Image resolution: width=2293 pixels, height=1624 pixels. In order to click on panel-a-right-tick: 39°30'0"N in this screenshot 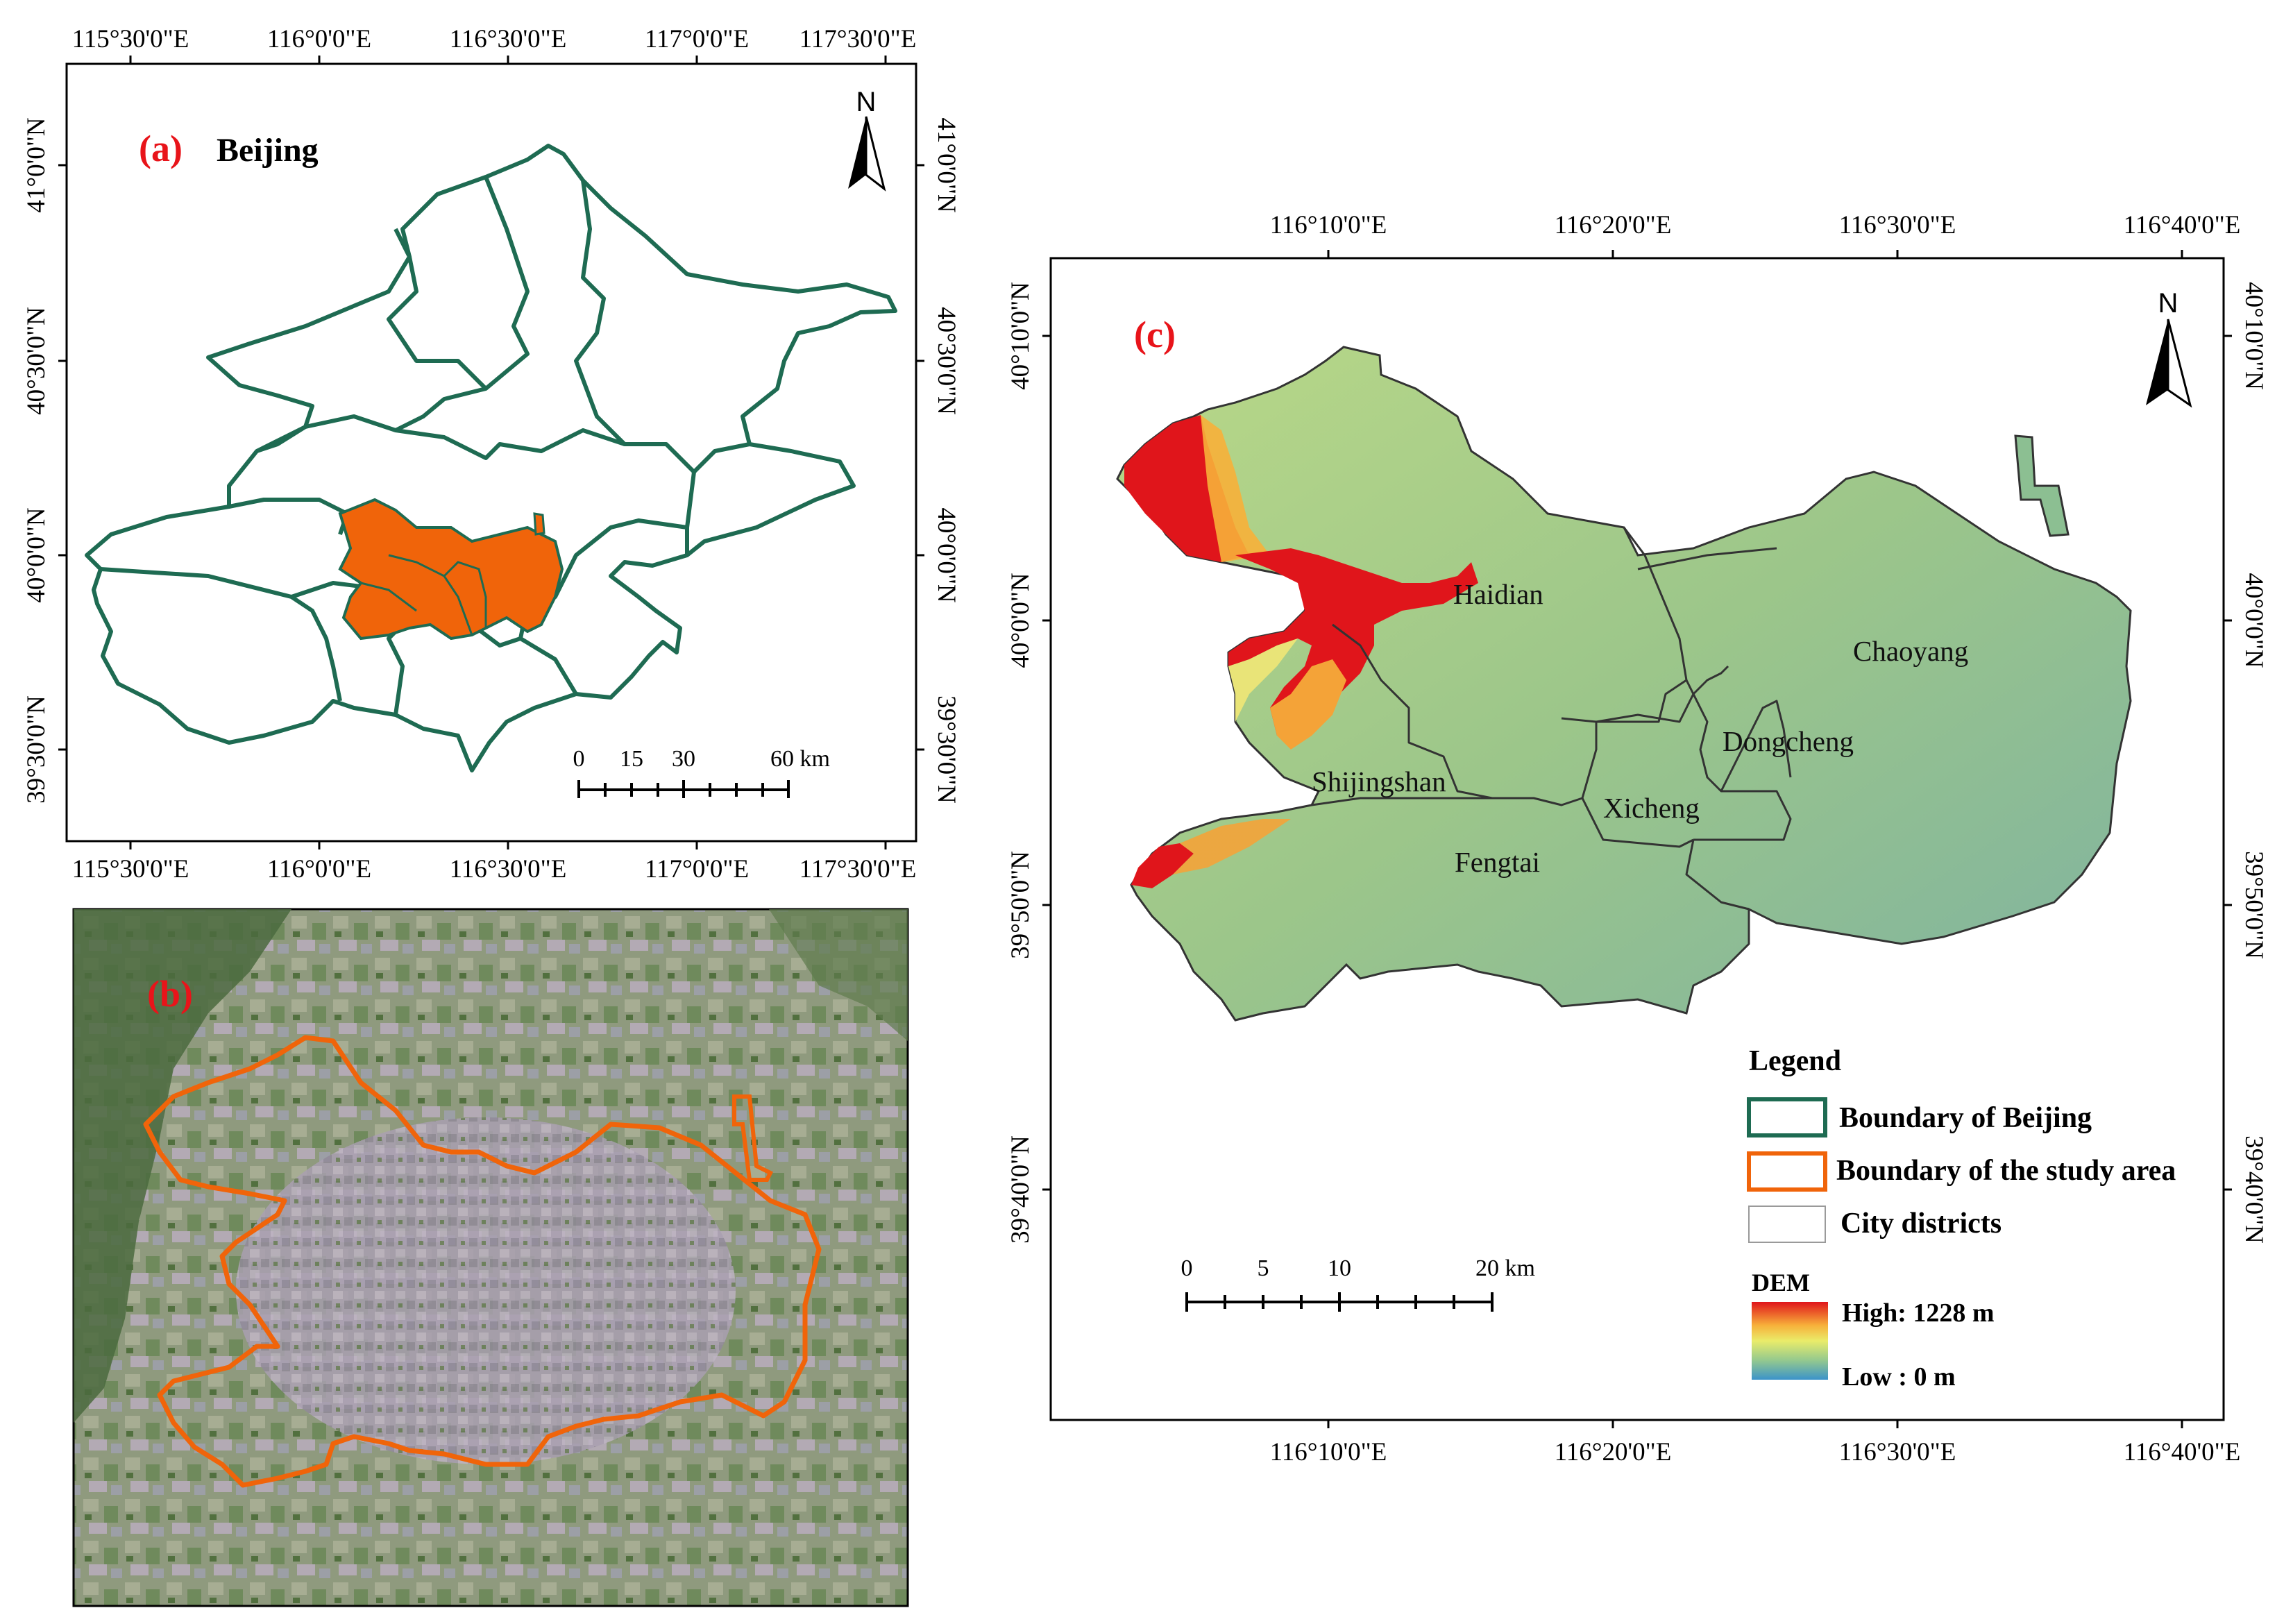, I will do `click(947, 749)`.